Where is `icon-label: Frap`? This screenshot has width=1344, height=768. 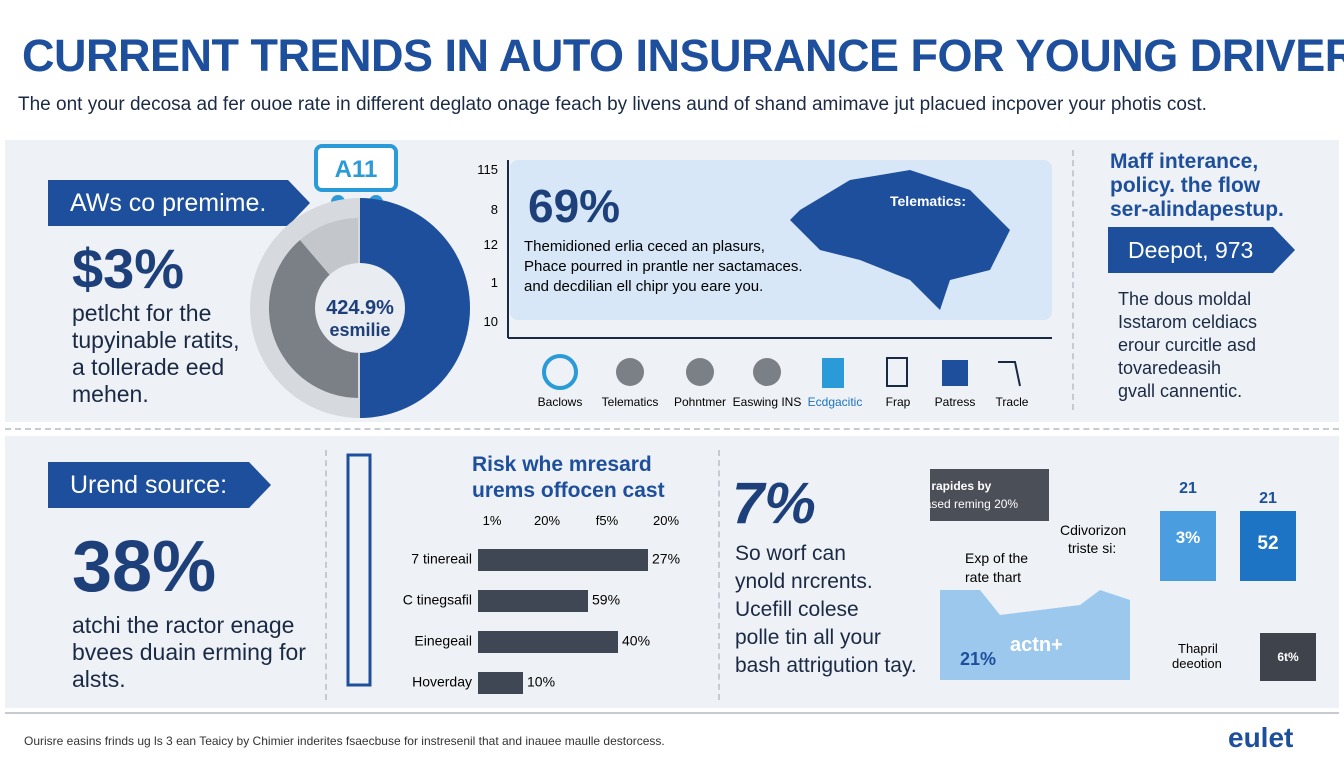
icon-label: Frap is located at coordinates (898, 402).